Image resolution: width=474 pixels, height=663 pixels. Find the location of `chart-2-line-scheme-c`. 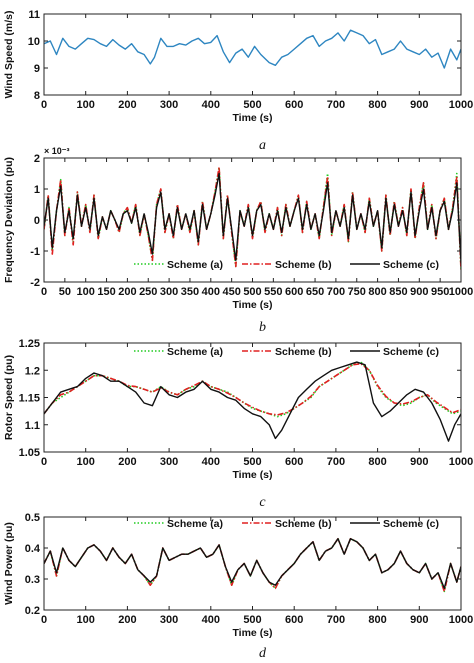

chart-2-line-scheme-c is located at coordinates (252, 218).